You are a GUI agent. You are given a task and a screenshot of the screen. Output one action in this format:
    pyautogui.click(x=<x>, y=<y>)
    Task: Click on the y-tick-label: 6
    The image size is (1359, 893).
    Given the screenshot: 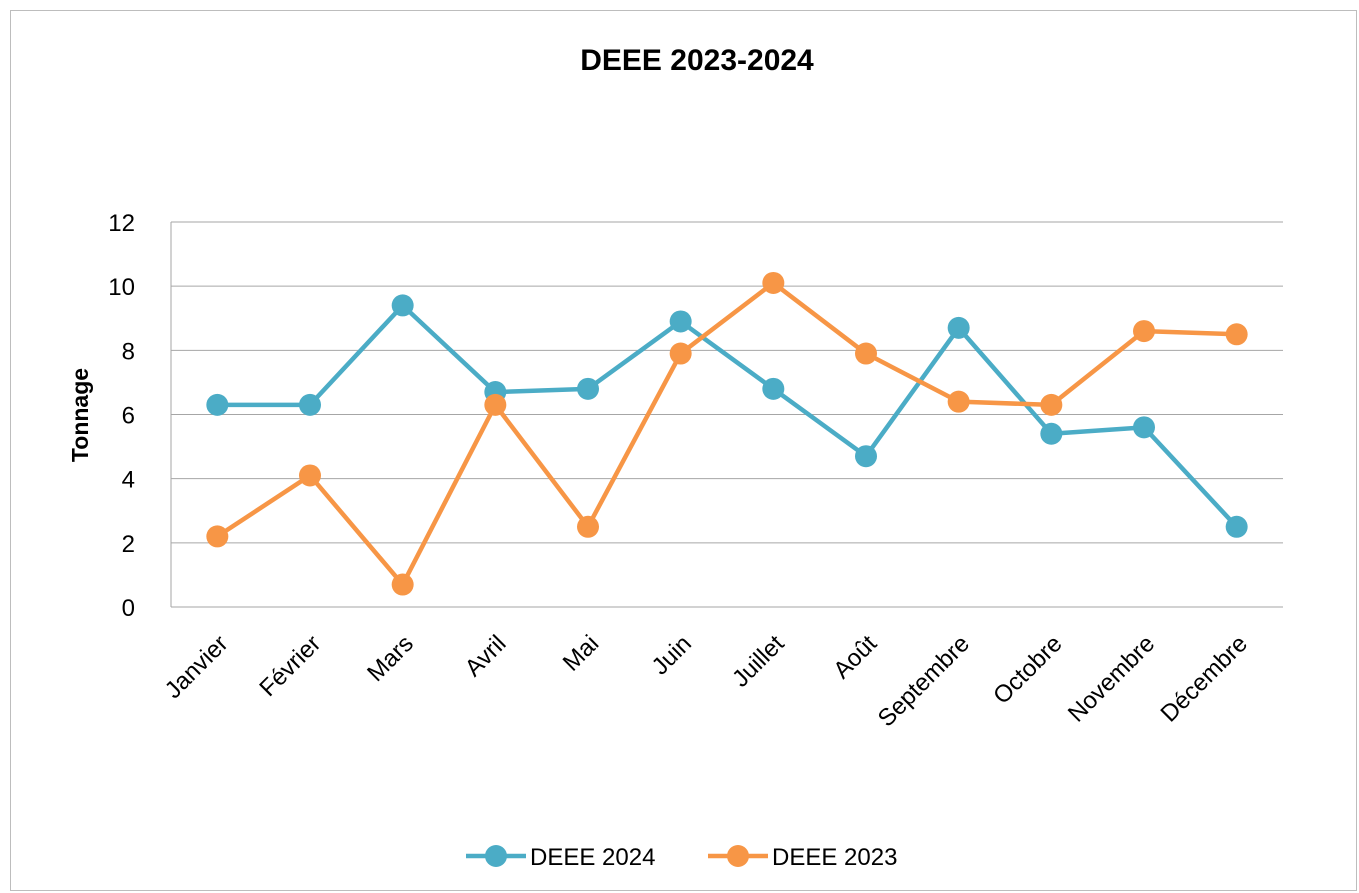 What is the action you would take?
    pyautogui.click(x=128, y=416)
    